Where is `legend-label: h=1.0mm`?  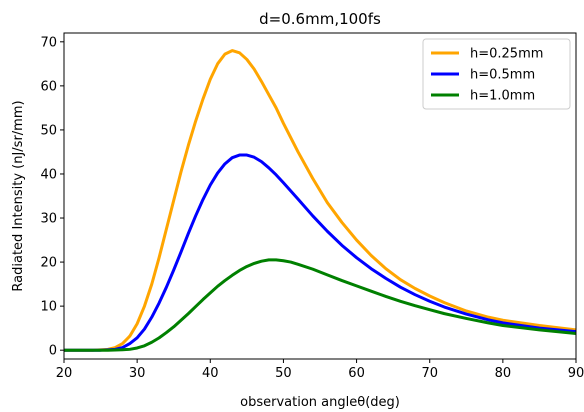 legend-label: h=1.0mm is located at coordinates (502, 96).